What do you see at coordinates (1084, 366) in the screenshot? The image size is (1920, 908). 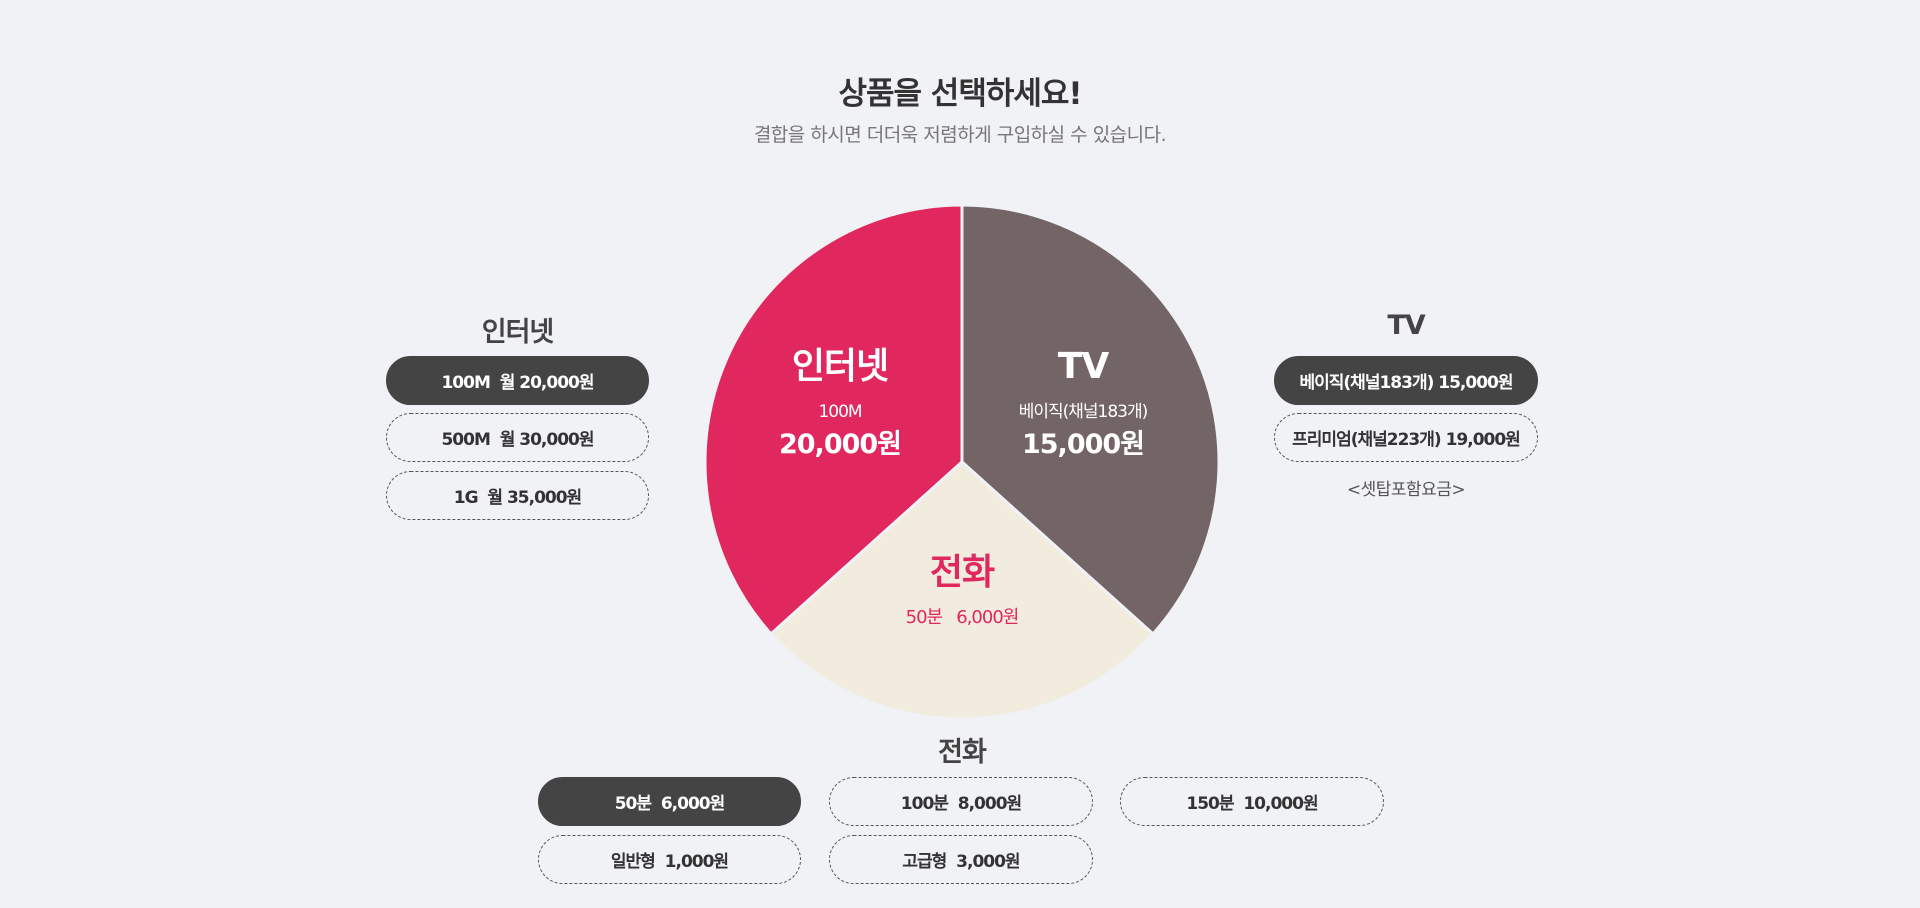 I see `pie-tv-name: TV` at bounding box center [1084, 366].